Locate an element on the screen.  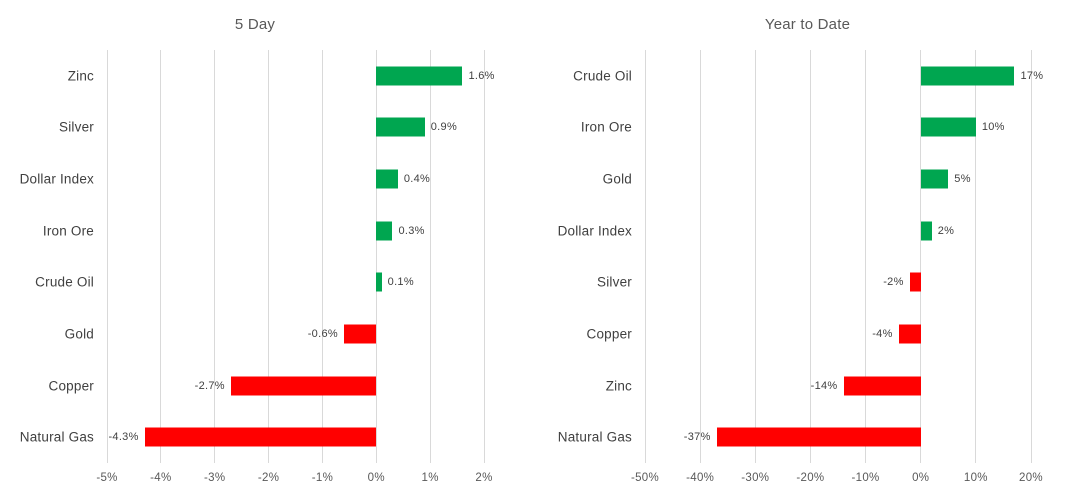
bar-value-label-dollar-index: 0.4% is located at coordinates (417, 179).